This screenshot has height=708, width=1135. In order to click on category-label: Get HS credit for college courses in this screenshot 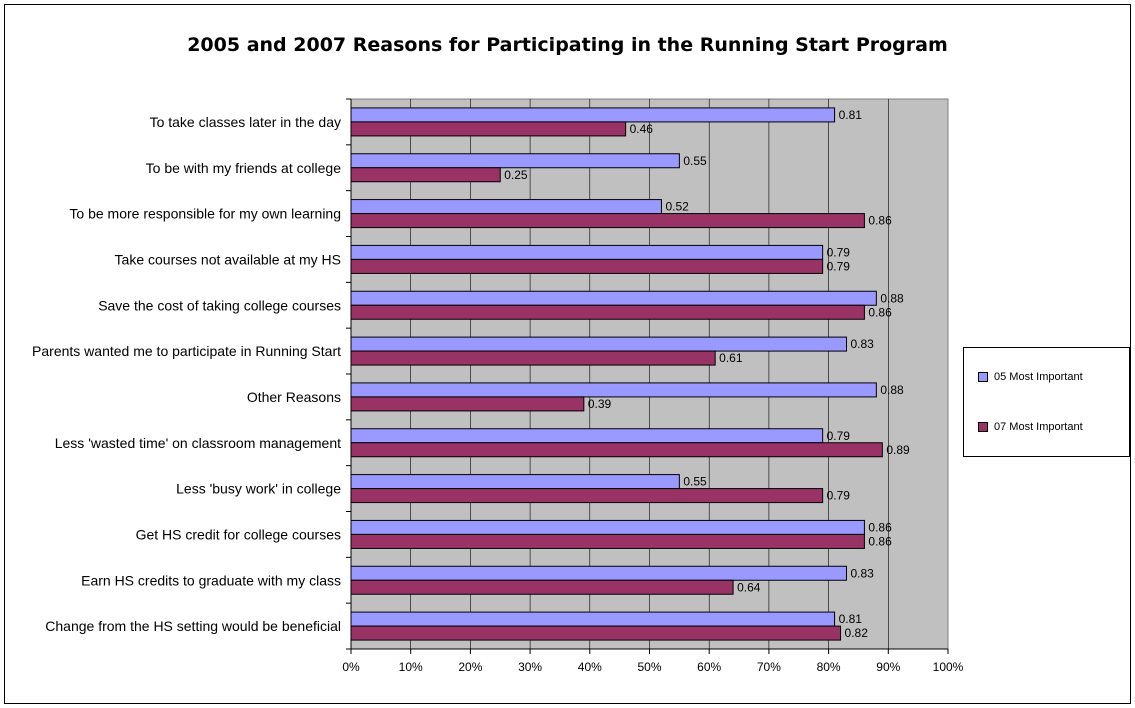, I will do `click(238, 534)`.